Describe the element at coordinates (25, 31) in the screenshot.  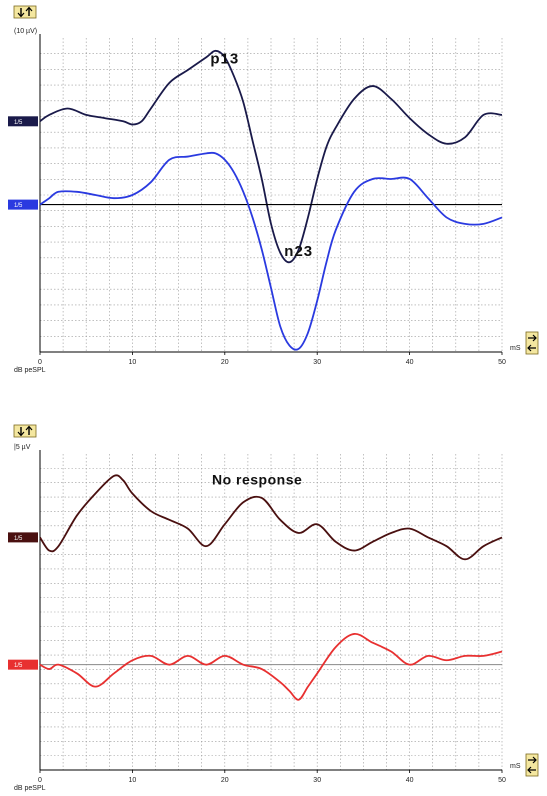
I see `scale-label: (10 µV)` at that location.